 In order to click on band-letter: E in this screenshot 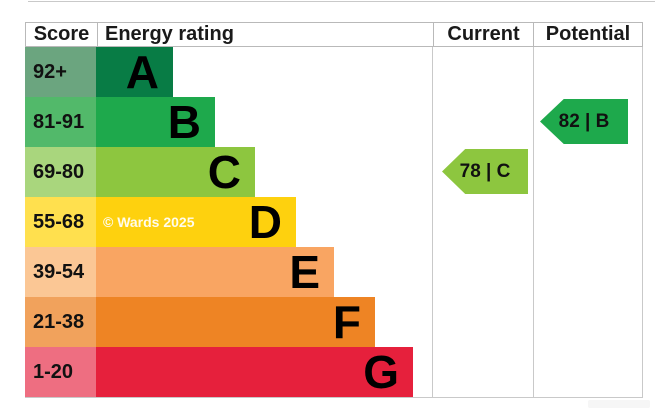, I will do `click(304, 272)`.